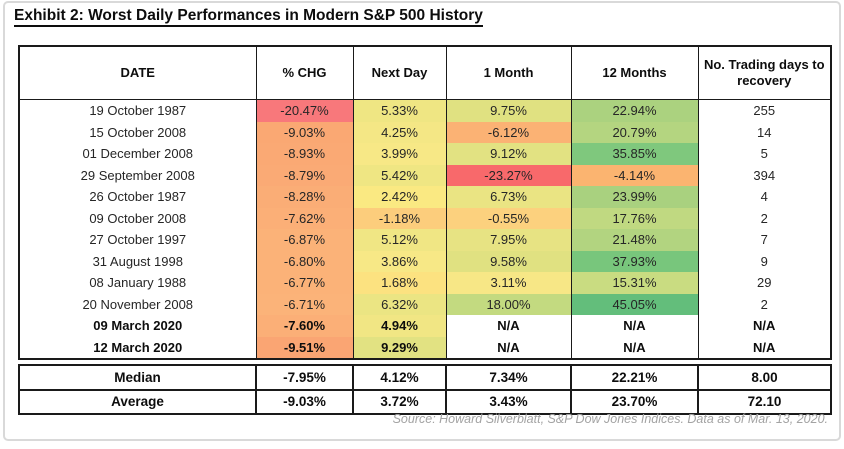 The width and height of the screenshot is (844, 449). I want to click on date-cell: 09 March 2020, so click(137, 326).